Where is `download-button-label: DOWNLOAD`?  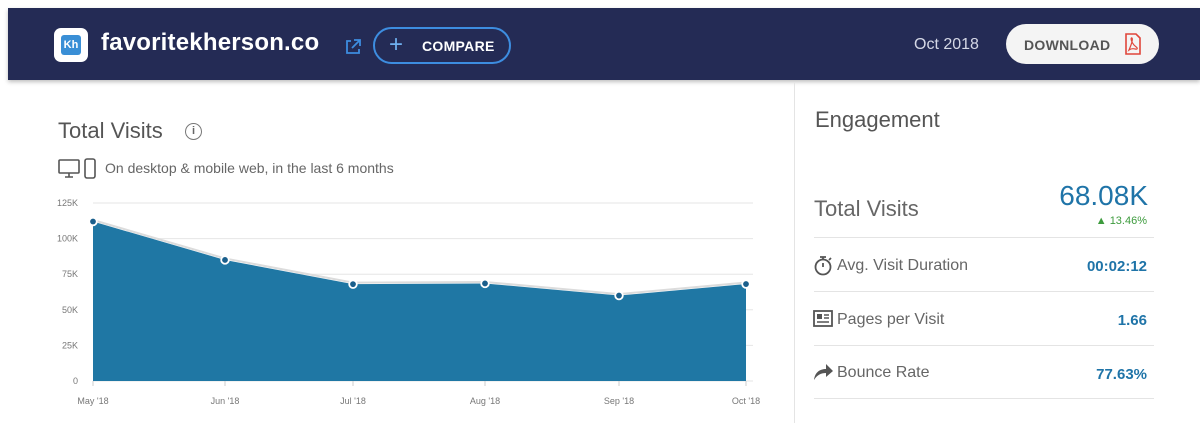
download-button-label: DOWNLOAD is located at coordinates (1067, 45).